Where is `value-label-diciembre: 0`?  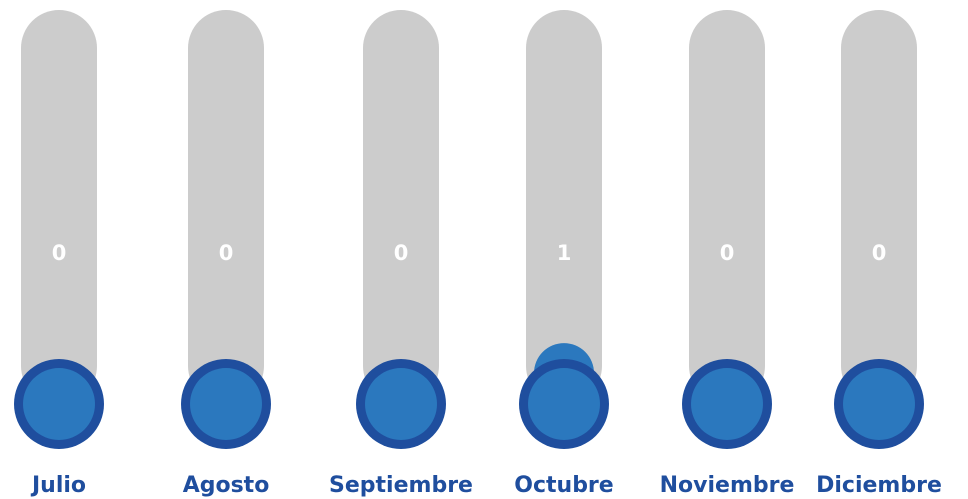 value-label-diciembre: 0 is located at coordinates (879, 253).